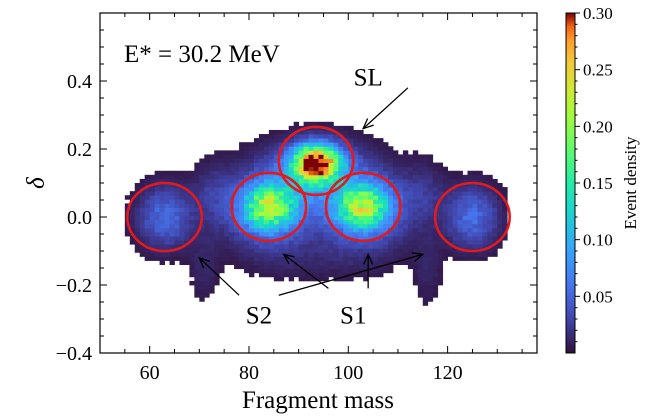  What do you see at coordinates (570, 183) in the screenshot?
I see `colorbar` at bounding box center [570, 183].